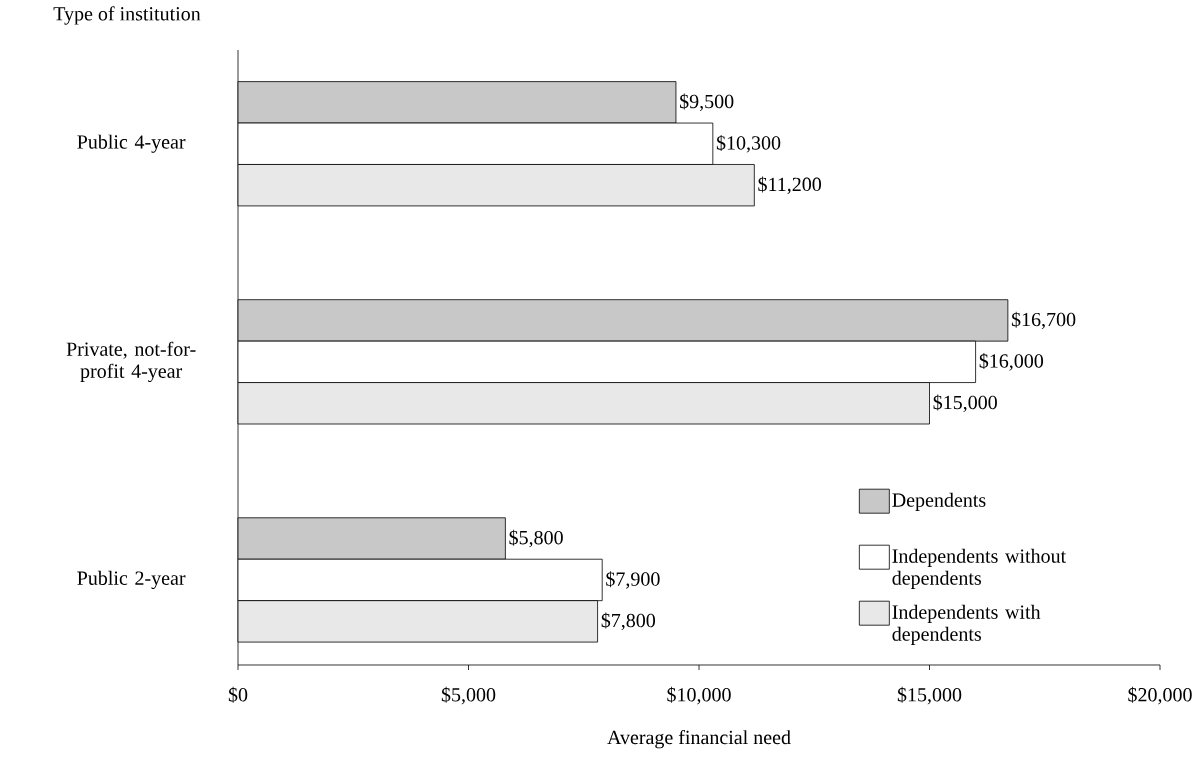 This screenshot has height=762, width=1202. What do you see at coordinates (131, 580) in the screenshot?
I see `y-tick-label: Public 2-year` at bounding box center [131, 580].